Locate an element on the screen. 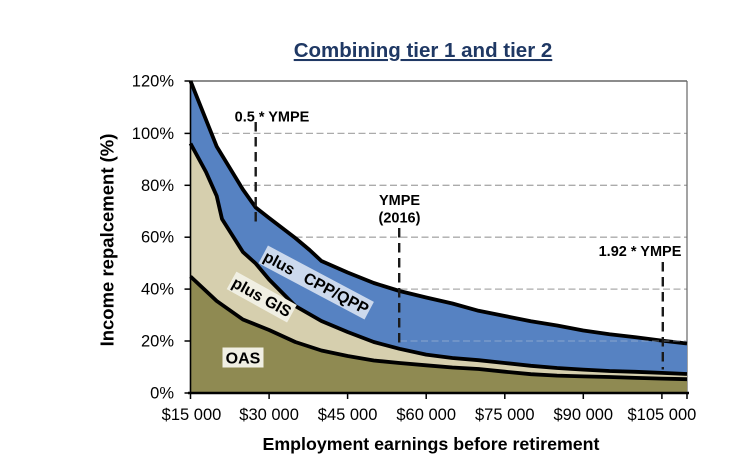  svg-text: $75 000 is located at coordinates (505, 415).